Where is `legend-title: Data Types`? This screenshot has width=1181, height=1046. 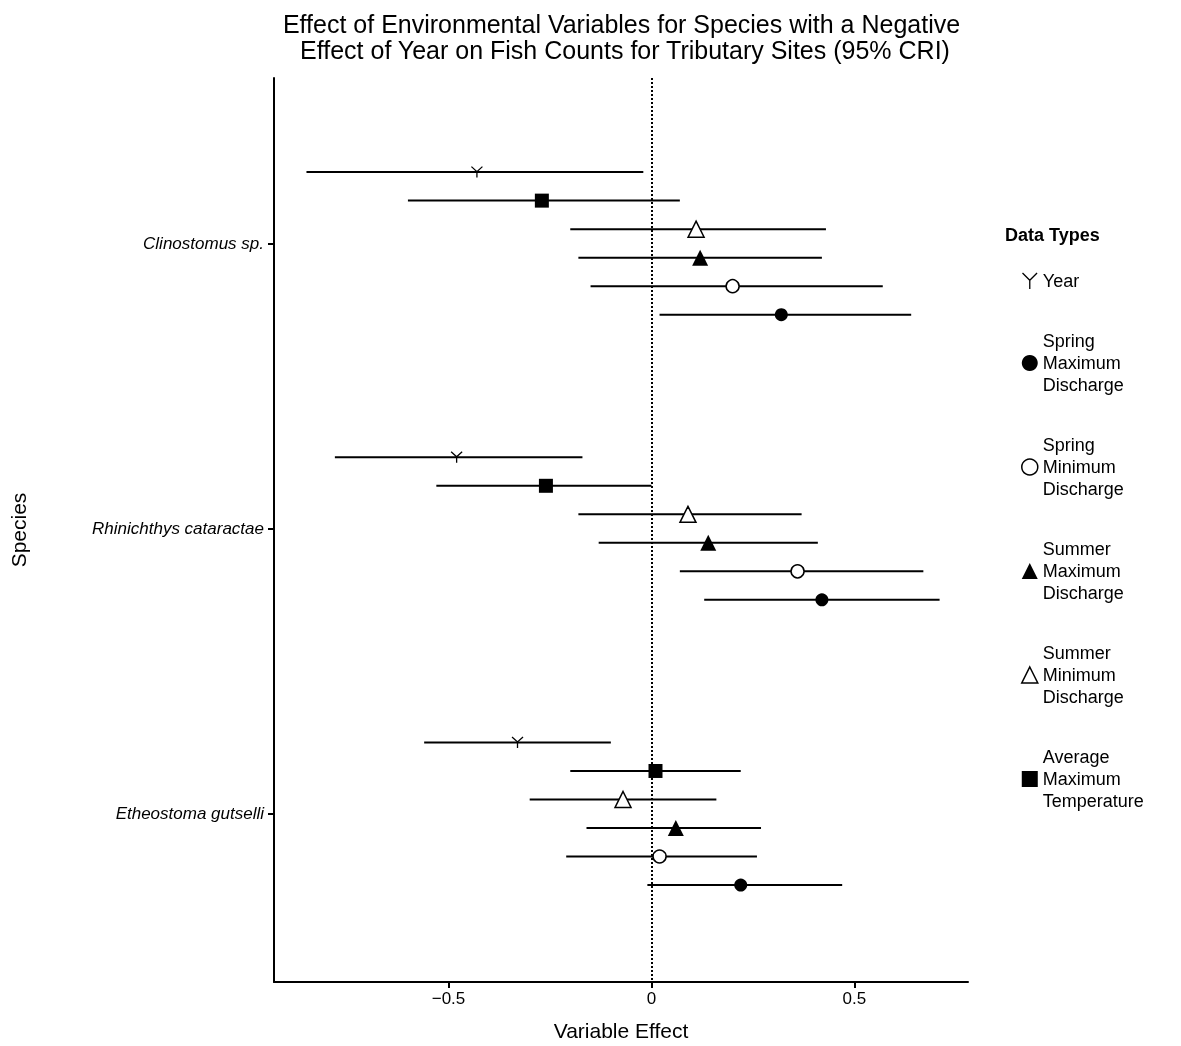 legend-title: Data Types is located at coordinates (1052, 235).